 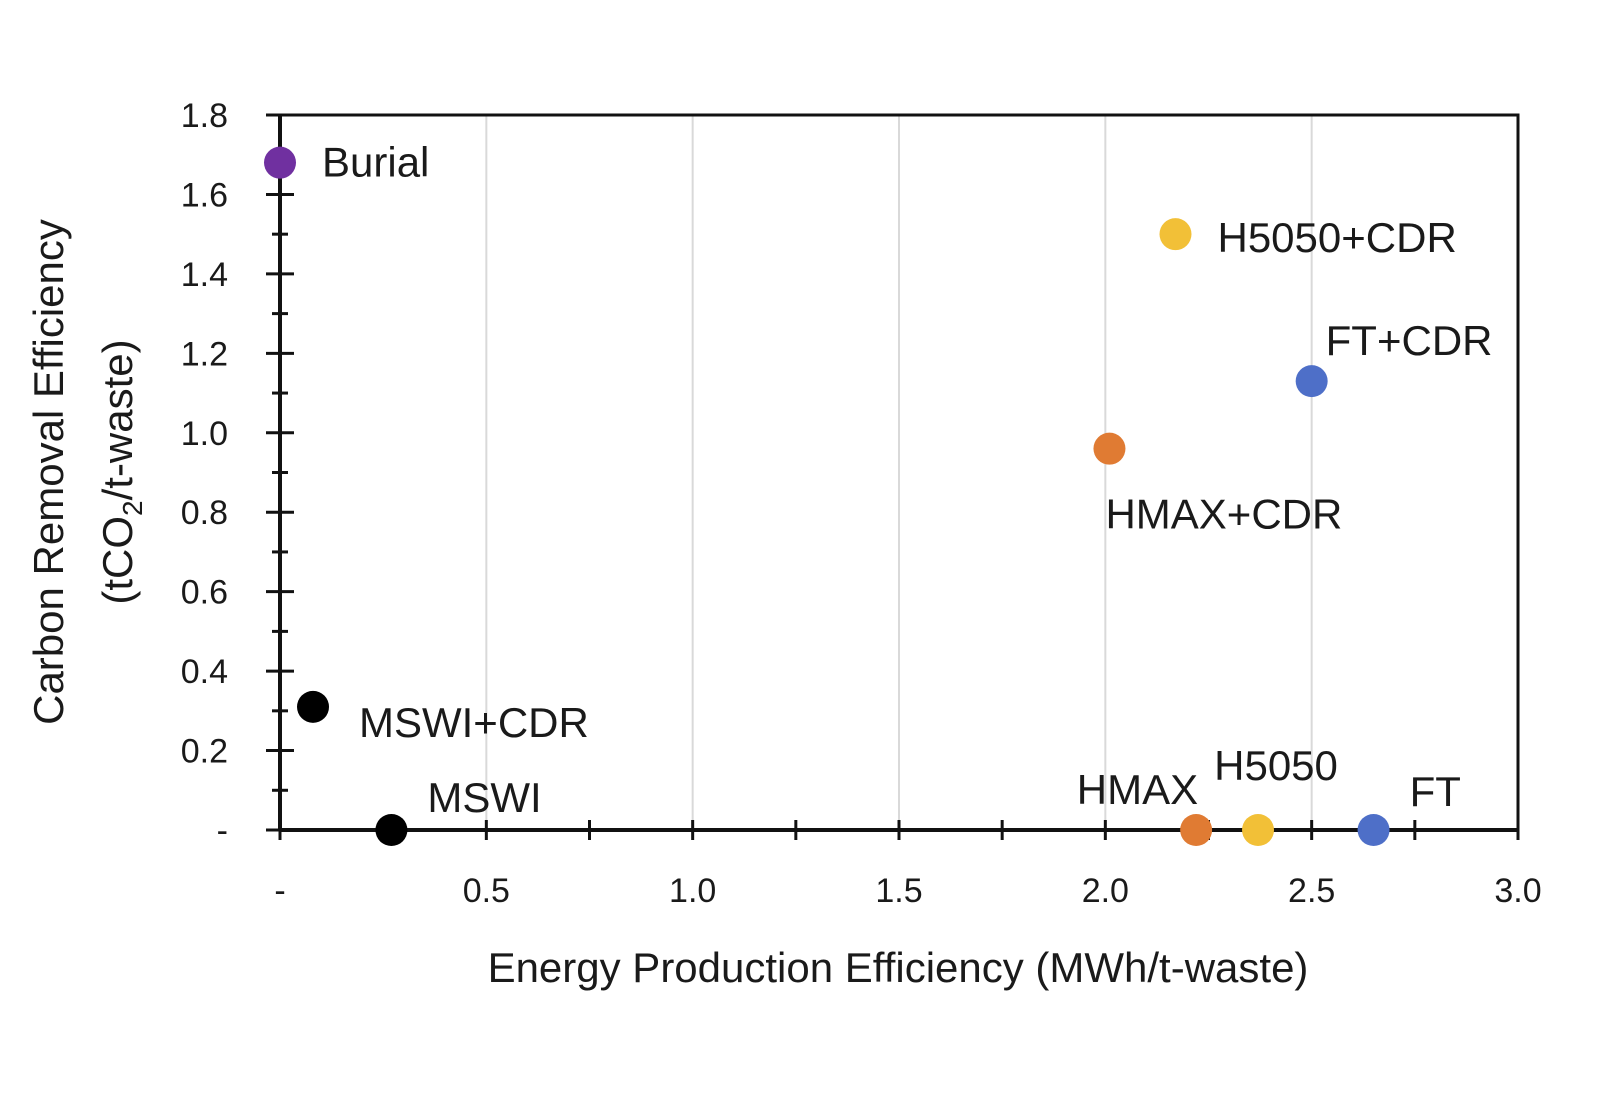 I want to click on y-tick-label: -, so click(x=222, y=831).